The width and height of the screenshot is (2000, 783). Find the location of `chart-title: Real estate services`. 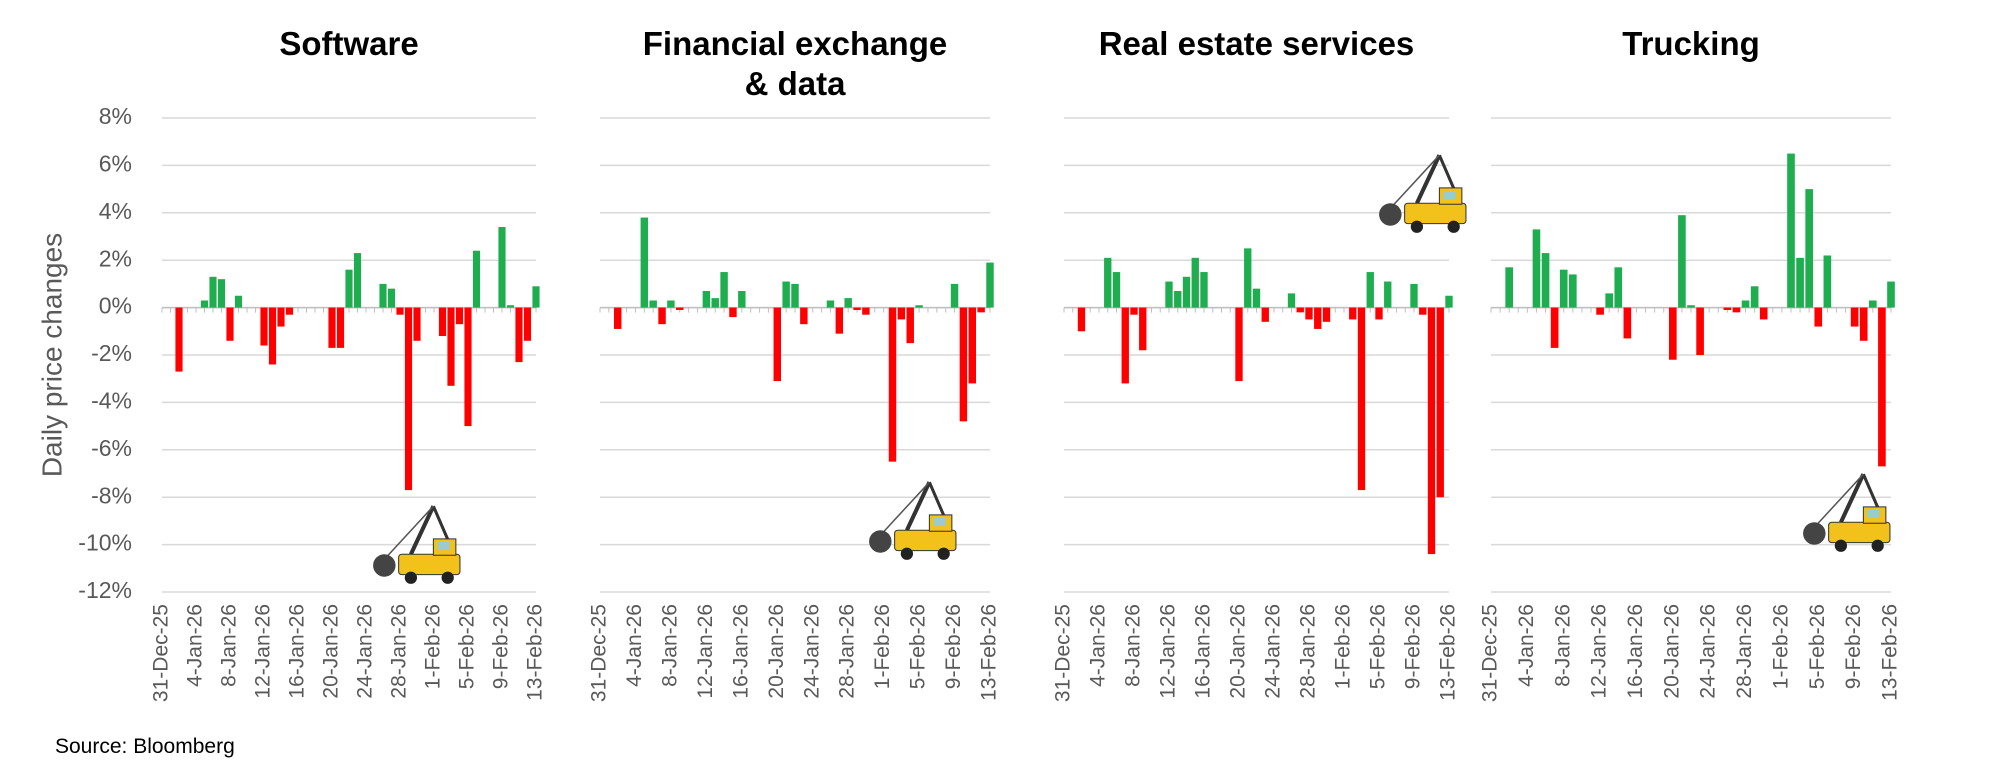

chart-title: Real estate services is located at coordinates (1256, 43).